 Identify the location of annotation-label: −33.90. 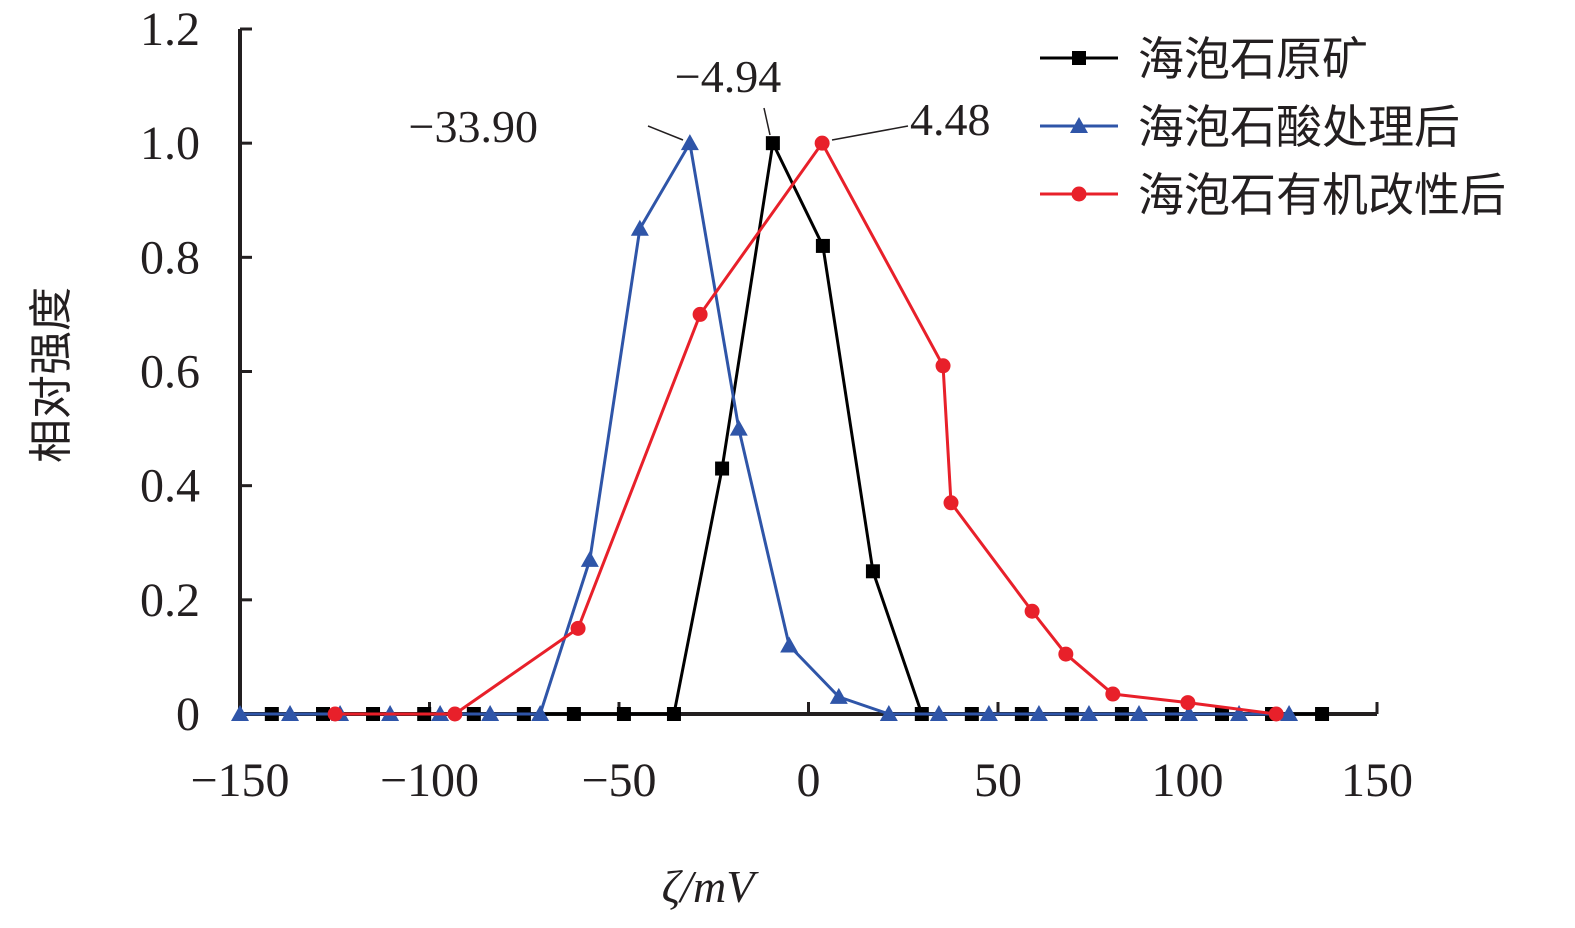
(473, 126).